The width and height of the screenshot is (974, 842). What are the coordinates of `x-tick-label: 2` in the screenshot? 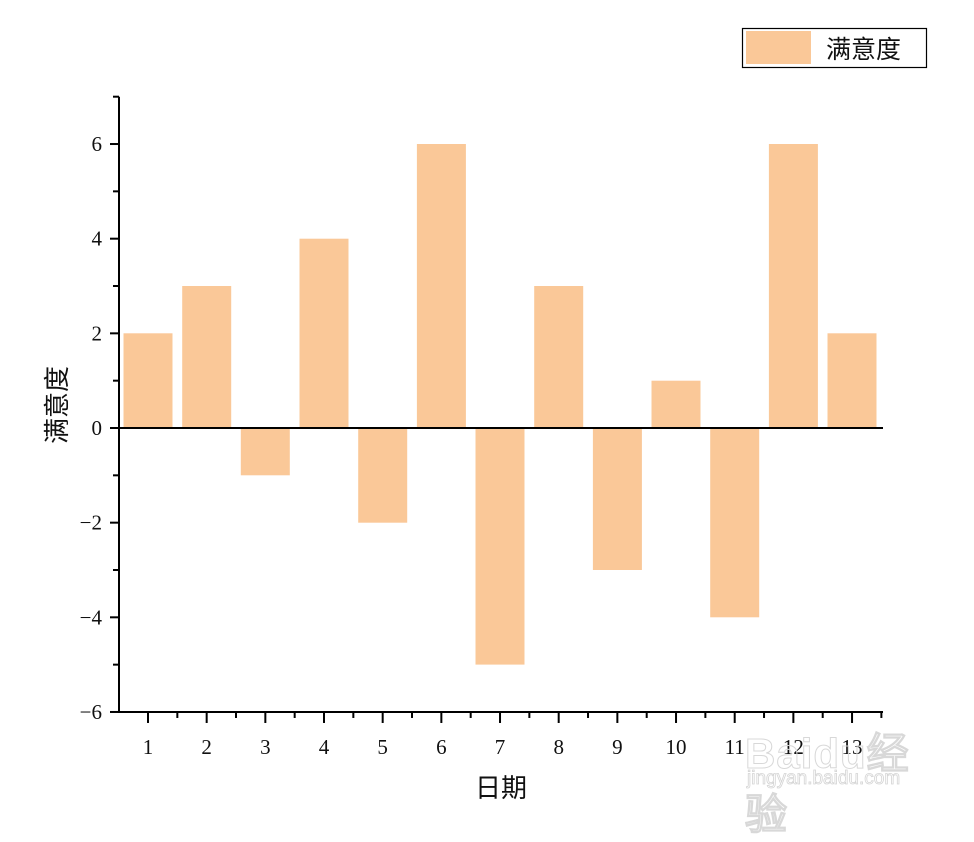 It's located at (206, 747).